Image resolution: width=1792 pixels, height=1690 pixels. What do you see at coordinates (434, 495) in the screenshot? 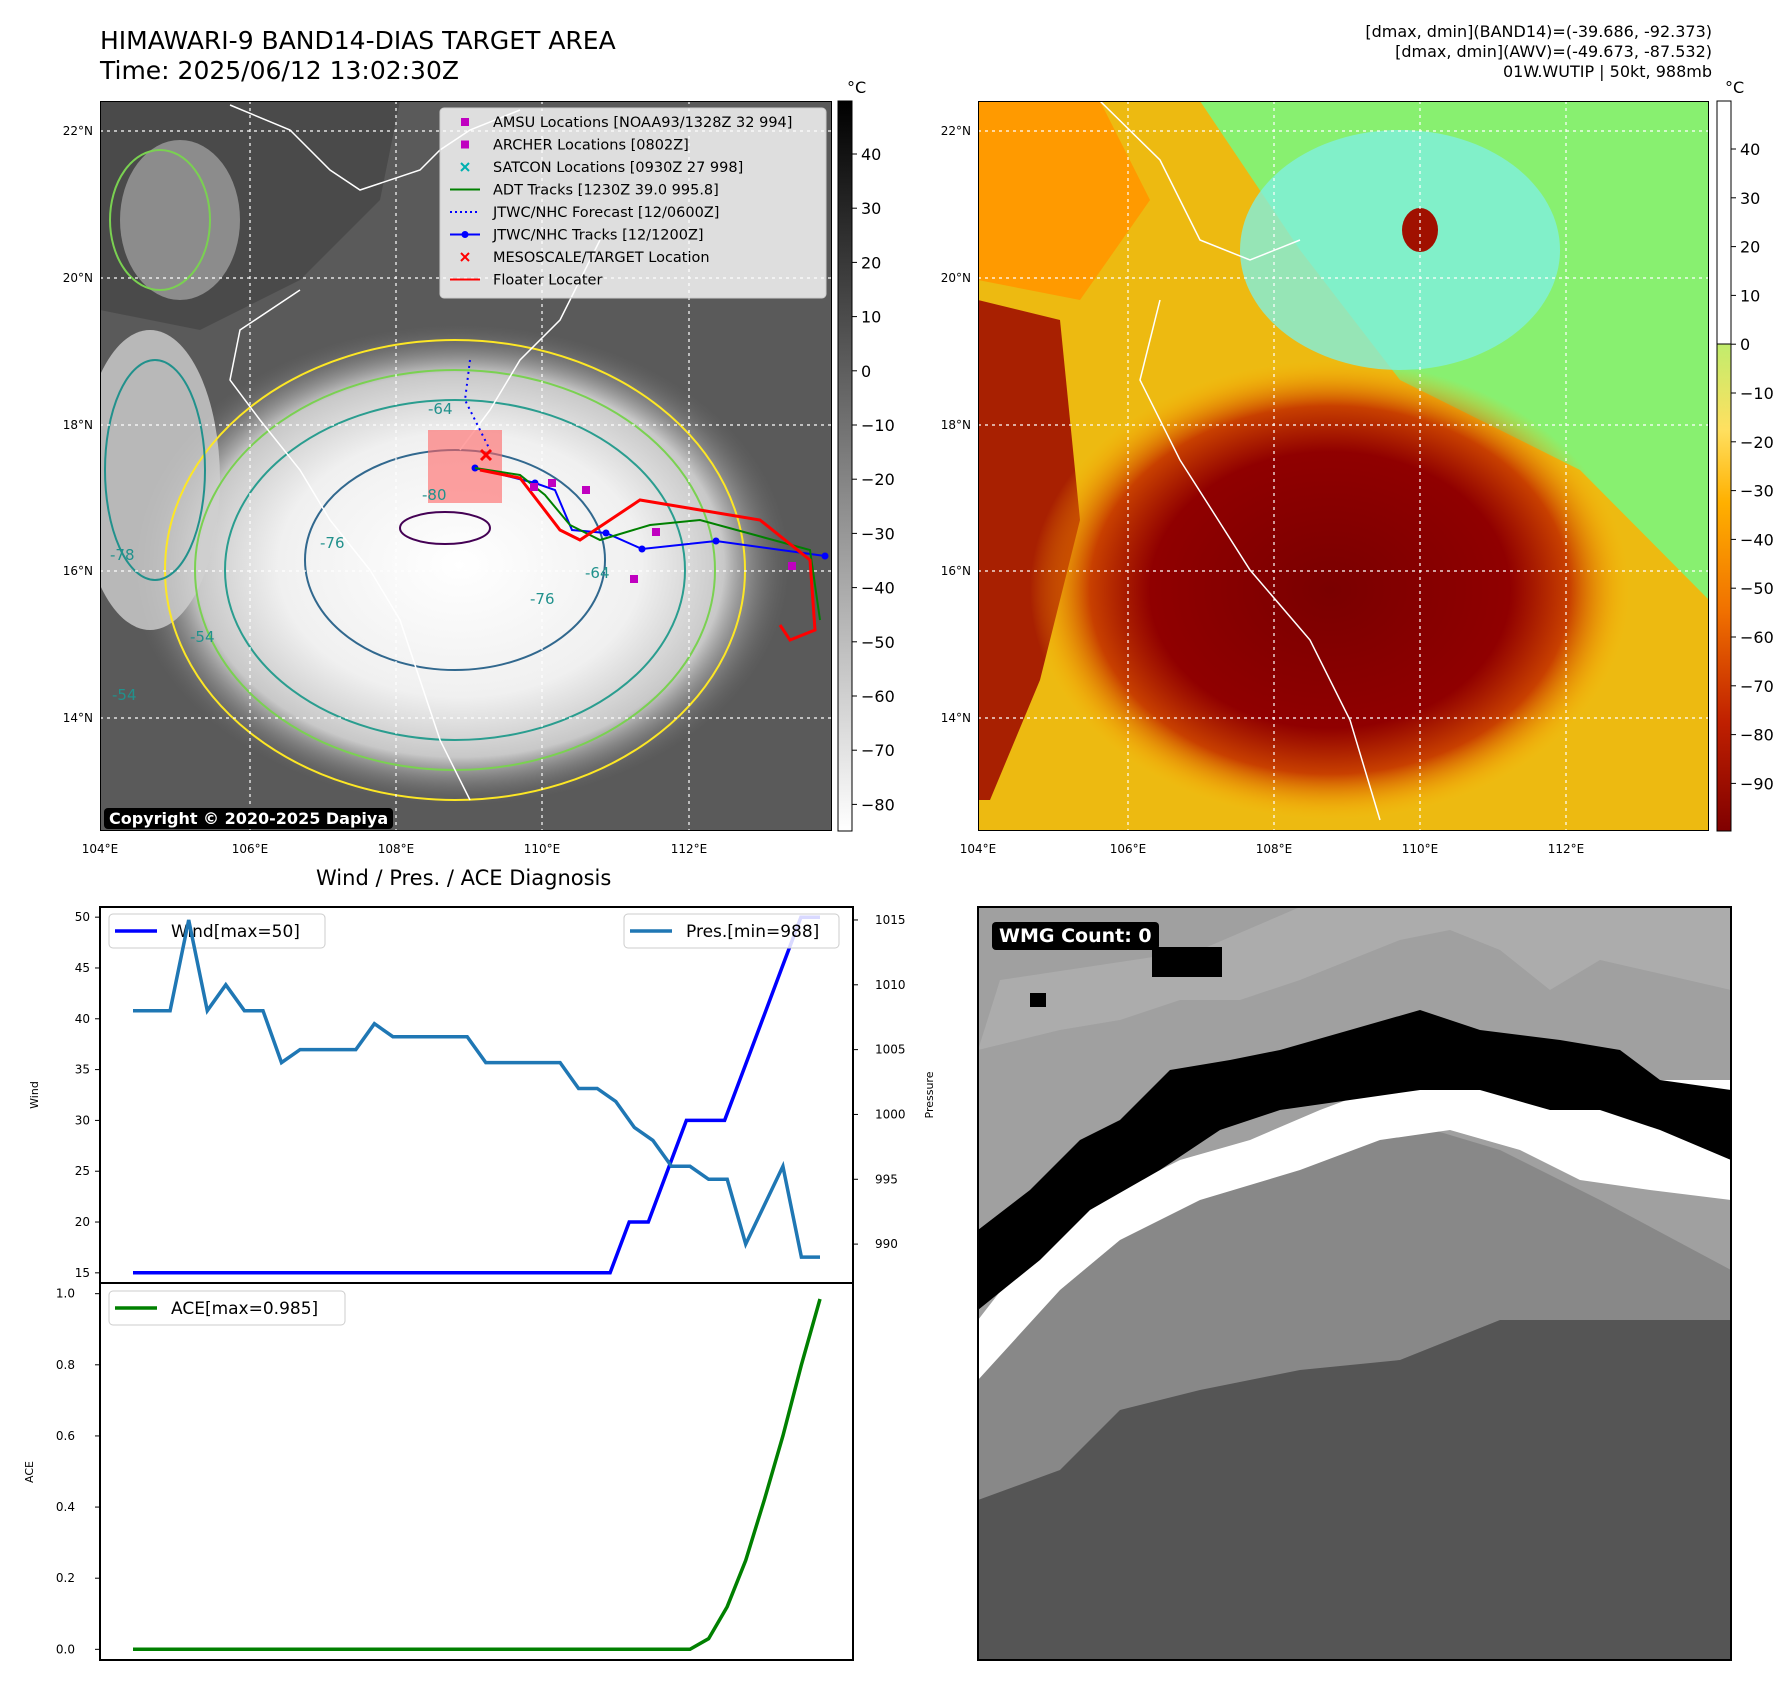
I see `contour-label: -80` at bounding box center [434, 495].